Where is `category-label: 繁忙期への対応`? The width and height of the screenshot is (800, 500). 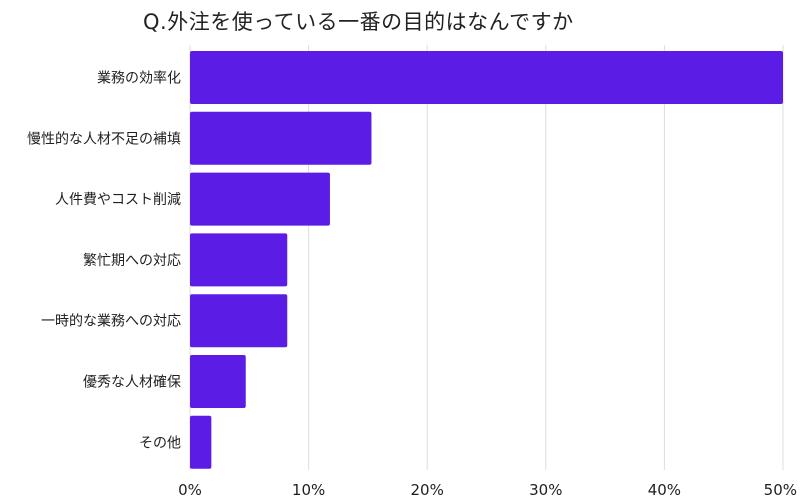 category-label: 繁忙期への対応 is located at coordinates (132, 261).